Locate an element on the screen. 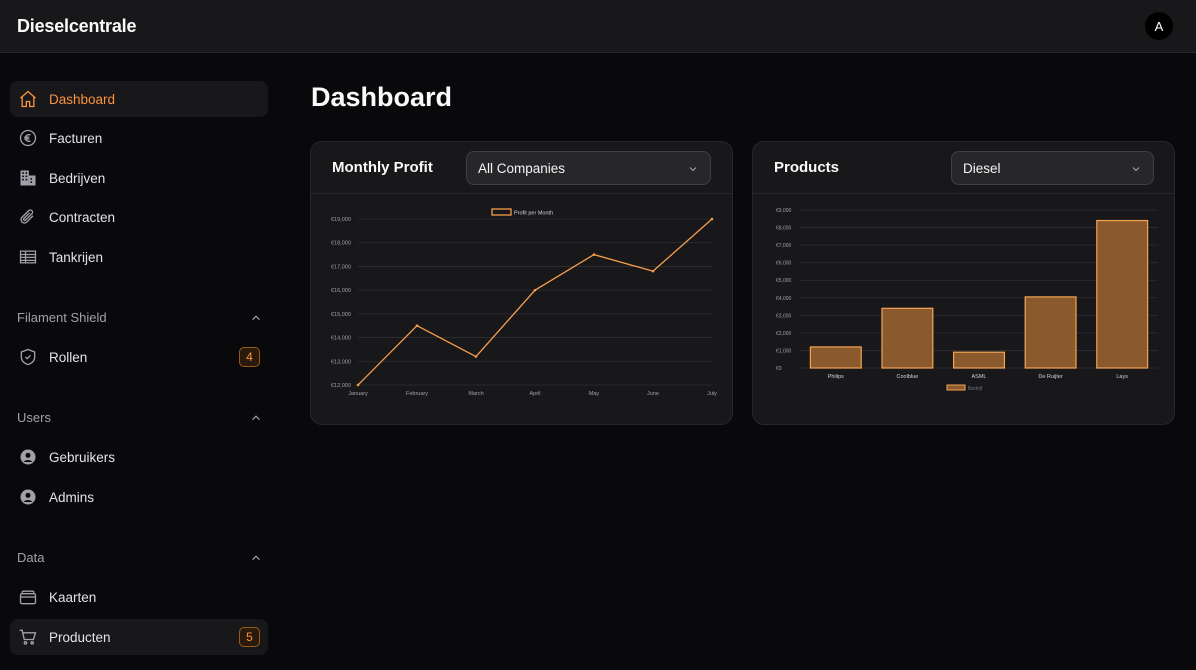 This screenshot has height=670, width=1196. y-tick-label: €13,000 is located at coordinates (341, 362).